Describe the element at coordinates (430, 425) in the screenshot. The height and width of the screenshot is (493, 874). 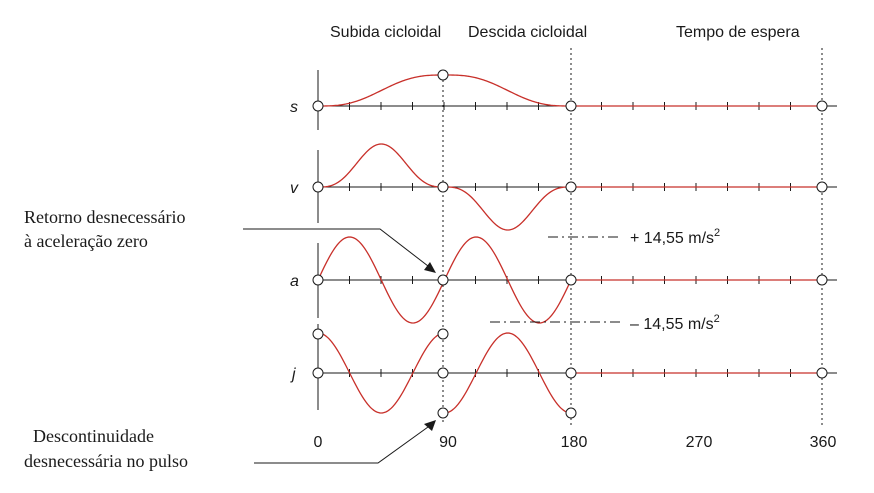
I see `note-disc-arrowhead` at that location.